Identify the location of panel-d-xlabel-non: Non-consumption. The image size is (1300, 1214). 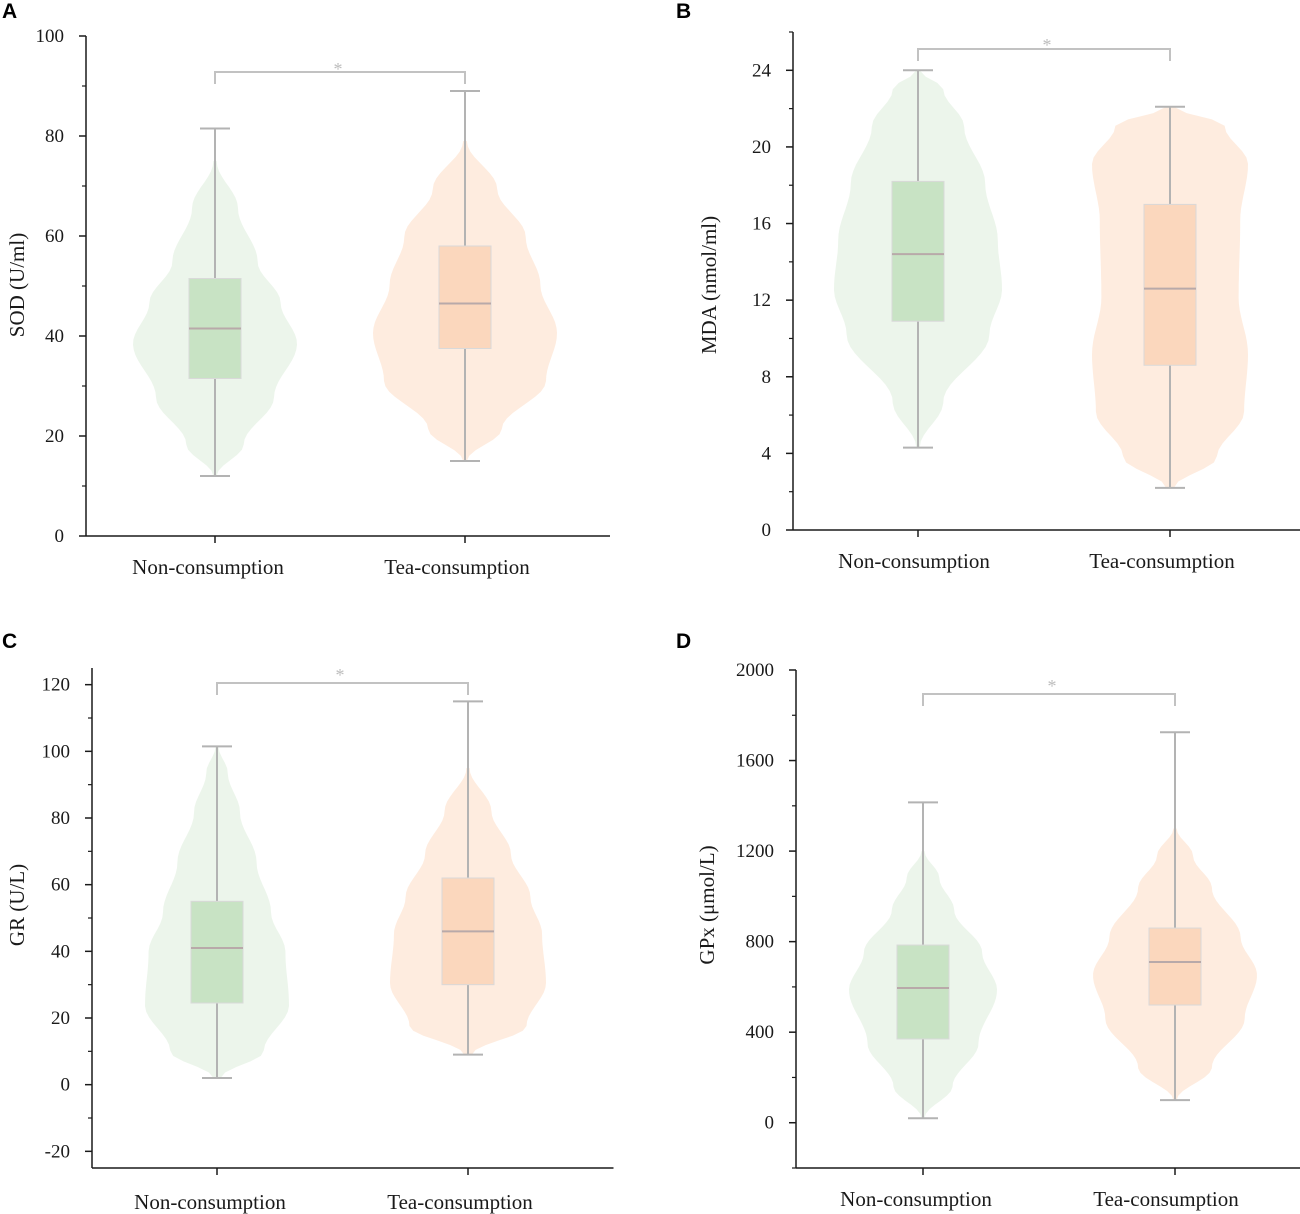
(916, 1199).